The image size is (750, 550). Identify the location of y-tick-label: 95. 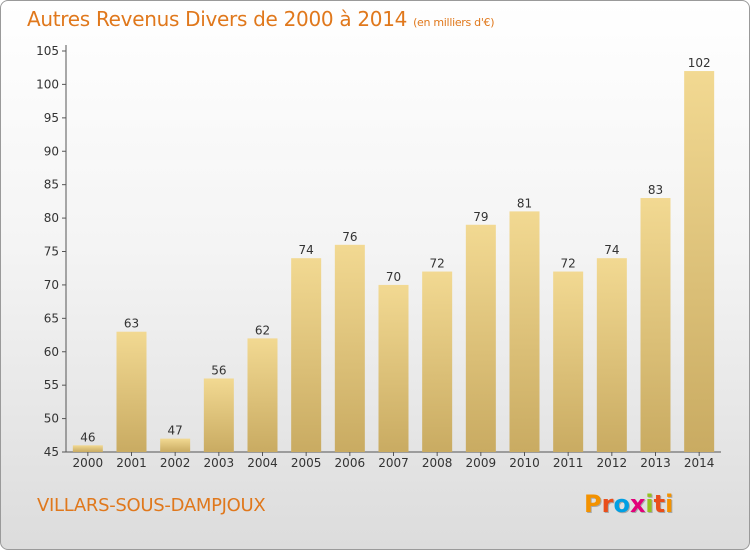
(51, 118).